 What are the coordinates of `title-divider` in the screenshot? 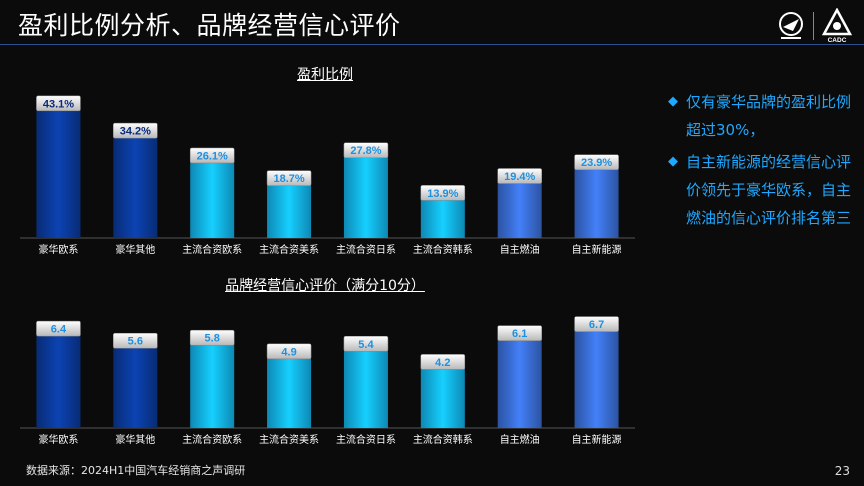 It's located at (432, 44).